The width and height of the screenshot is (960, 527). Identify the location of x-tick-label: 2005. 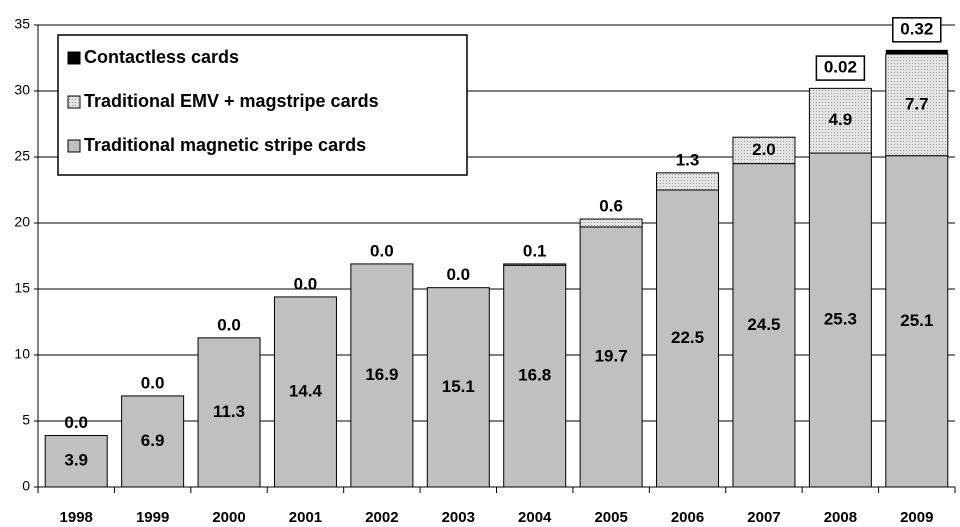
(610, 517).